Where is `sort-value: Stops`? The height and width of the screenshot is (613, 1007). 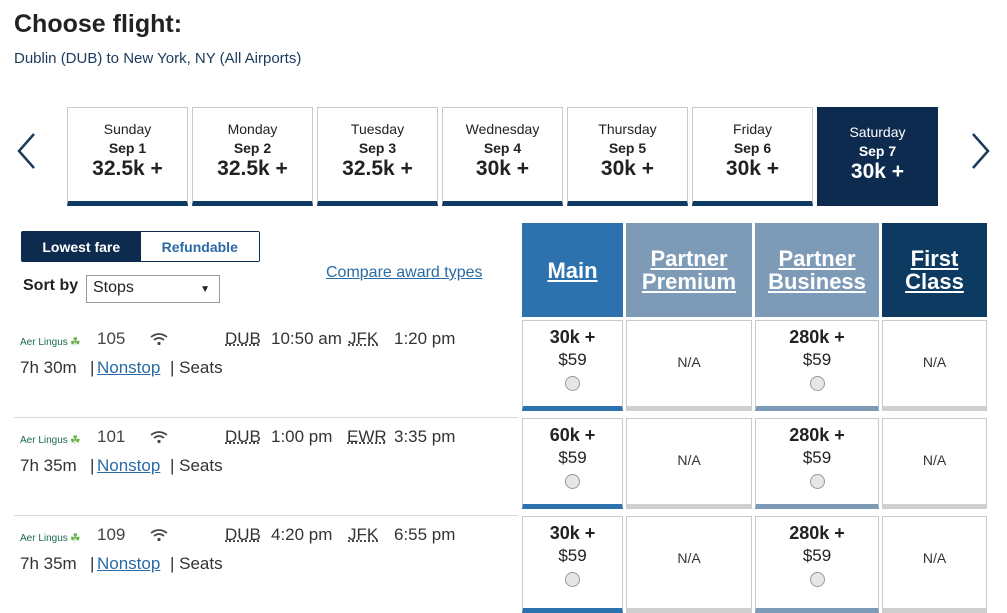
sort-value: Stops is located at coordinates (113, 287).